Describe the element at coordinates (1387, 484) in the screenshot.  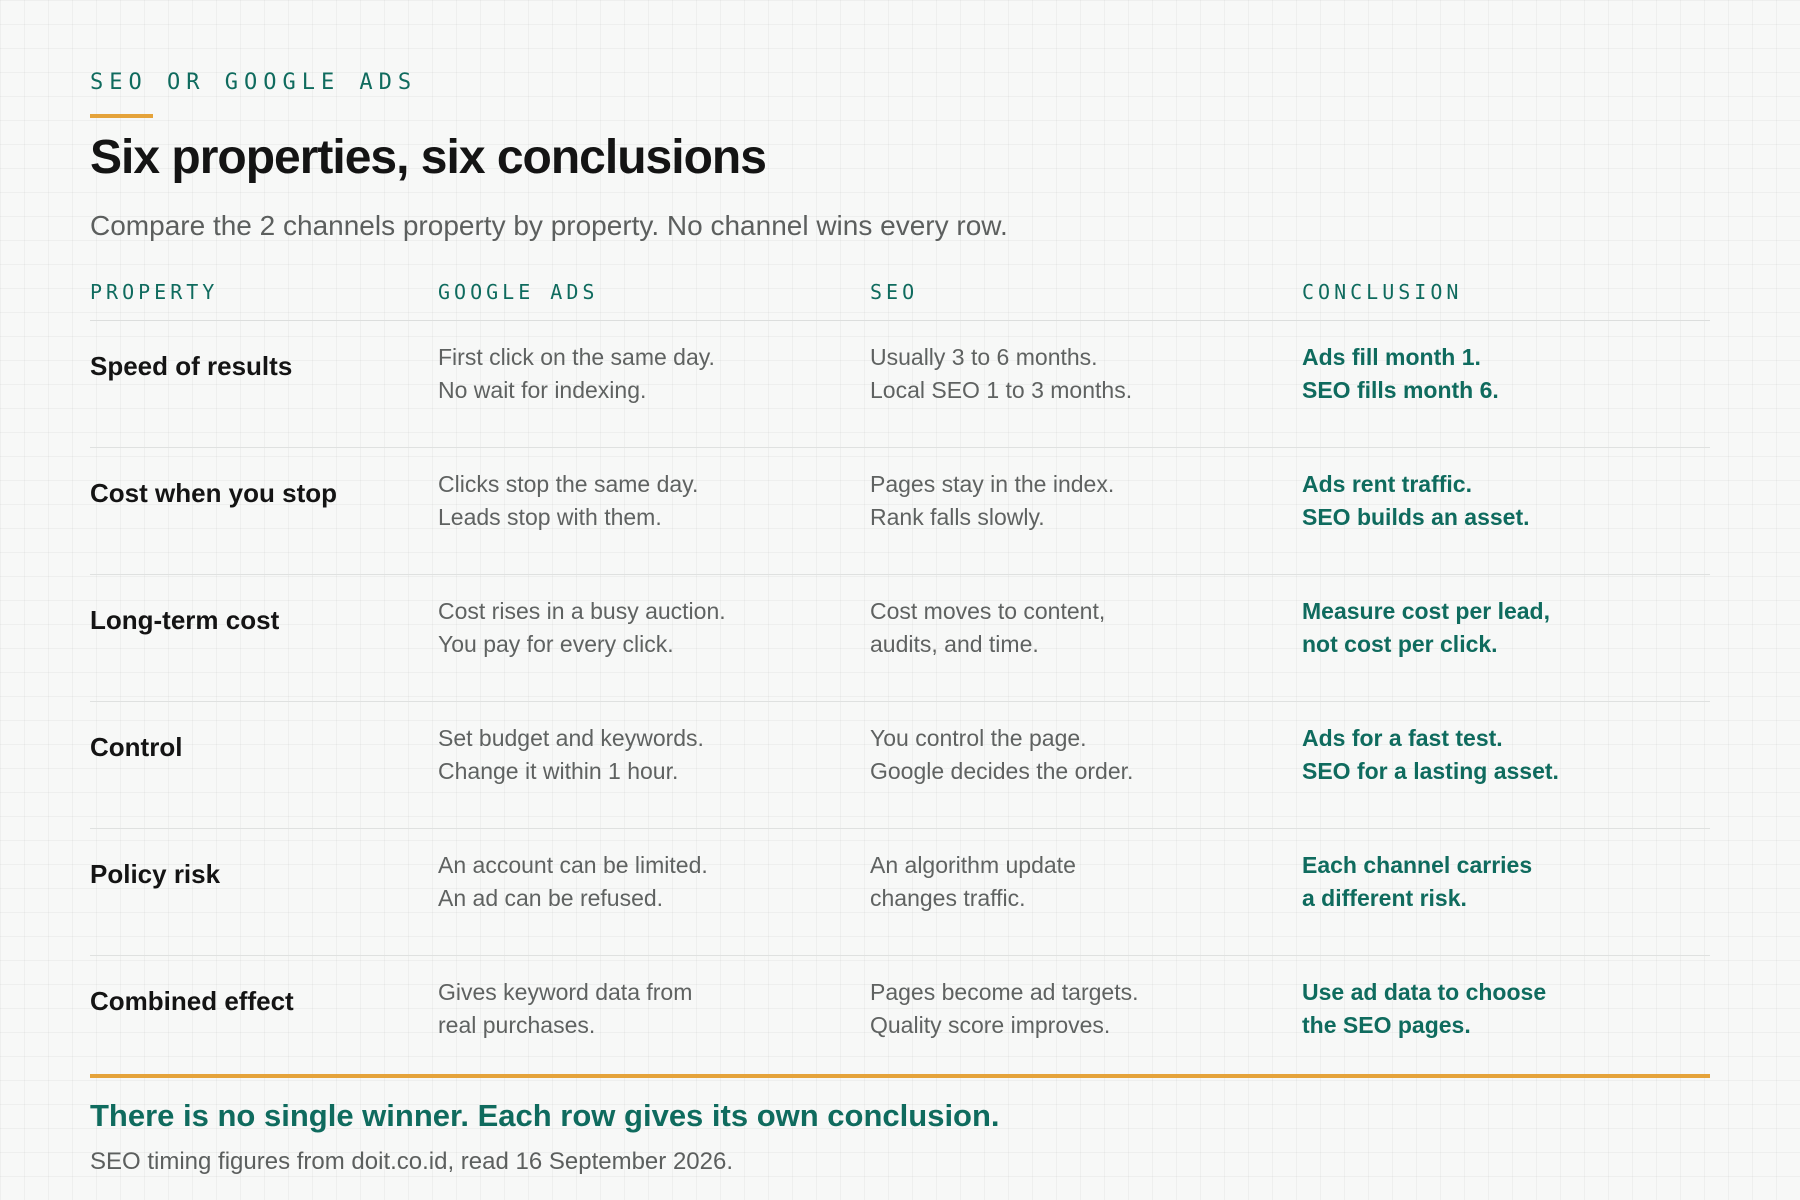
I see `cell-line: Ads rent traffic.` at that location.